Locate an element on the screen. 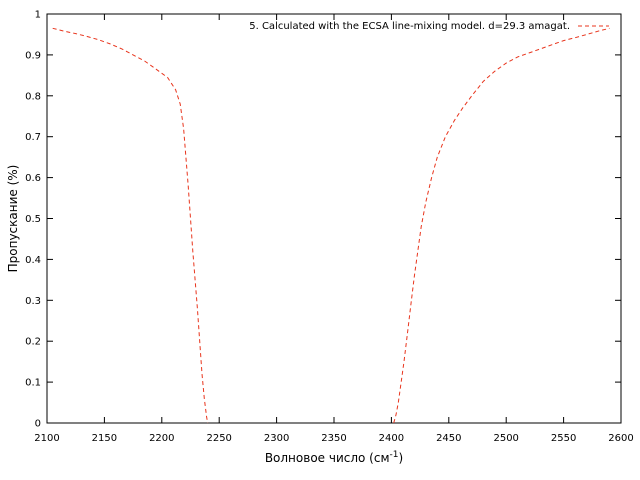 This screenshot has width=640, height=480. x-axis-label-main: Волновое число (см is located at coordinates (327, 458).